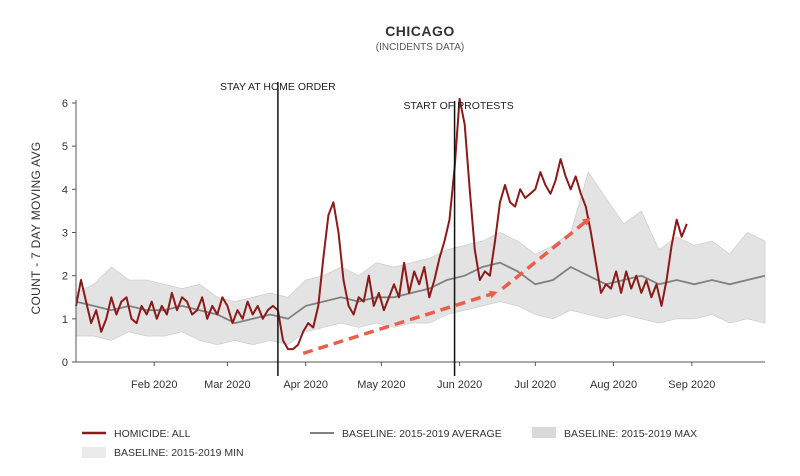 The height and width of the screenshot is (476, 800). What do you see at coordinates (613, 385) in the screenshot?
I see `x-tick-label: Aug 2020` at bounding box center [613, 385].